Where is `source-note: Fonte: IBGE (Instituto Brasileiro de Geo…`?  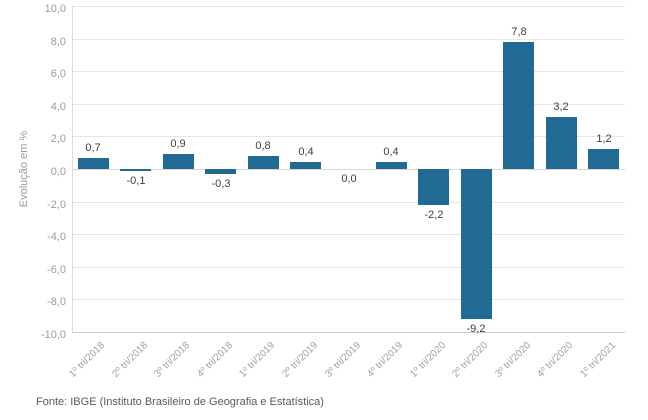
source-note: Fonte: IBGE (Instituto Brasileiro de Geo… is located at coordinates (180, 402).